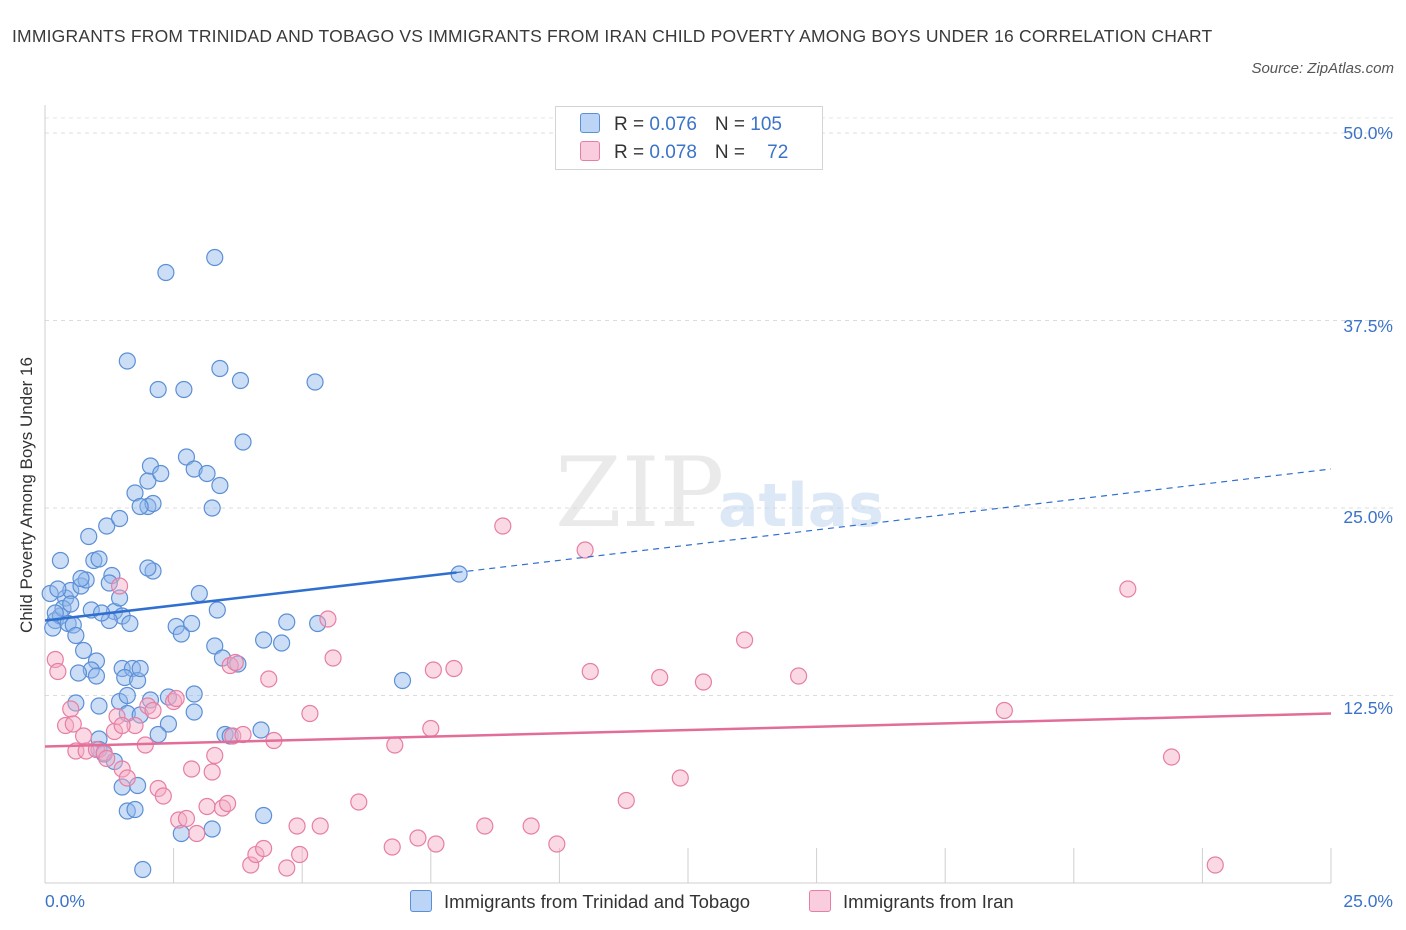 This screenshot has height=930, width=1406. What do you see at coordinates (1368, 517) in the screenshot?
I see `y-tick-label-25: 25.0%` at bounding box center [1368, 517].